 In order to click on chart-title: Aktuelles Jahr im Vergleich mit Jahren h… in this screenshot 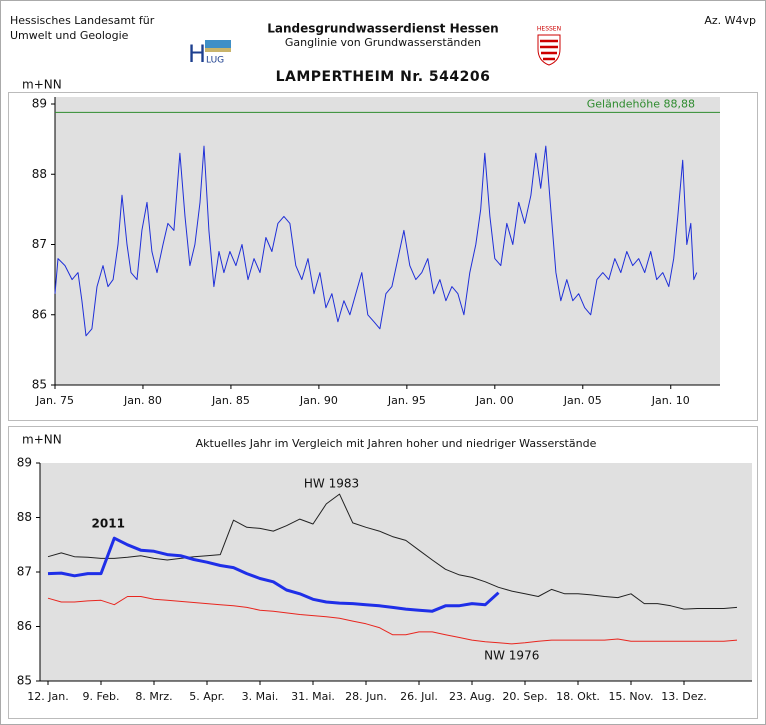, I will do `click(396, 443)`.